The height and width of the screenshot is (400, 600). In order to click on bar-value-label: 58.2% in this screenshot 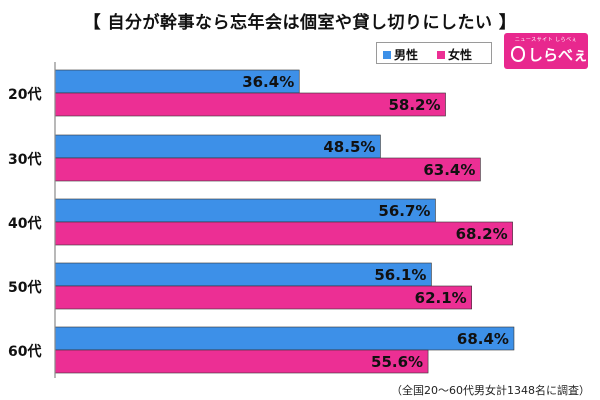, I will do `click(414, 105)`.